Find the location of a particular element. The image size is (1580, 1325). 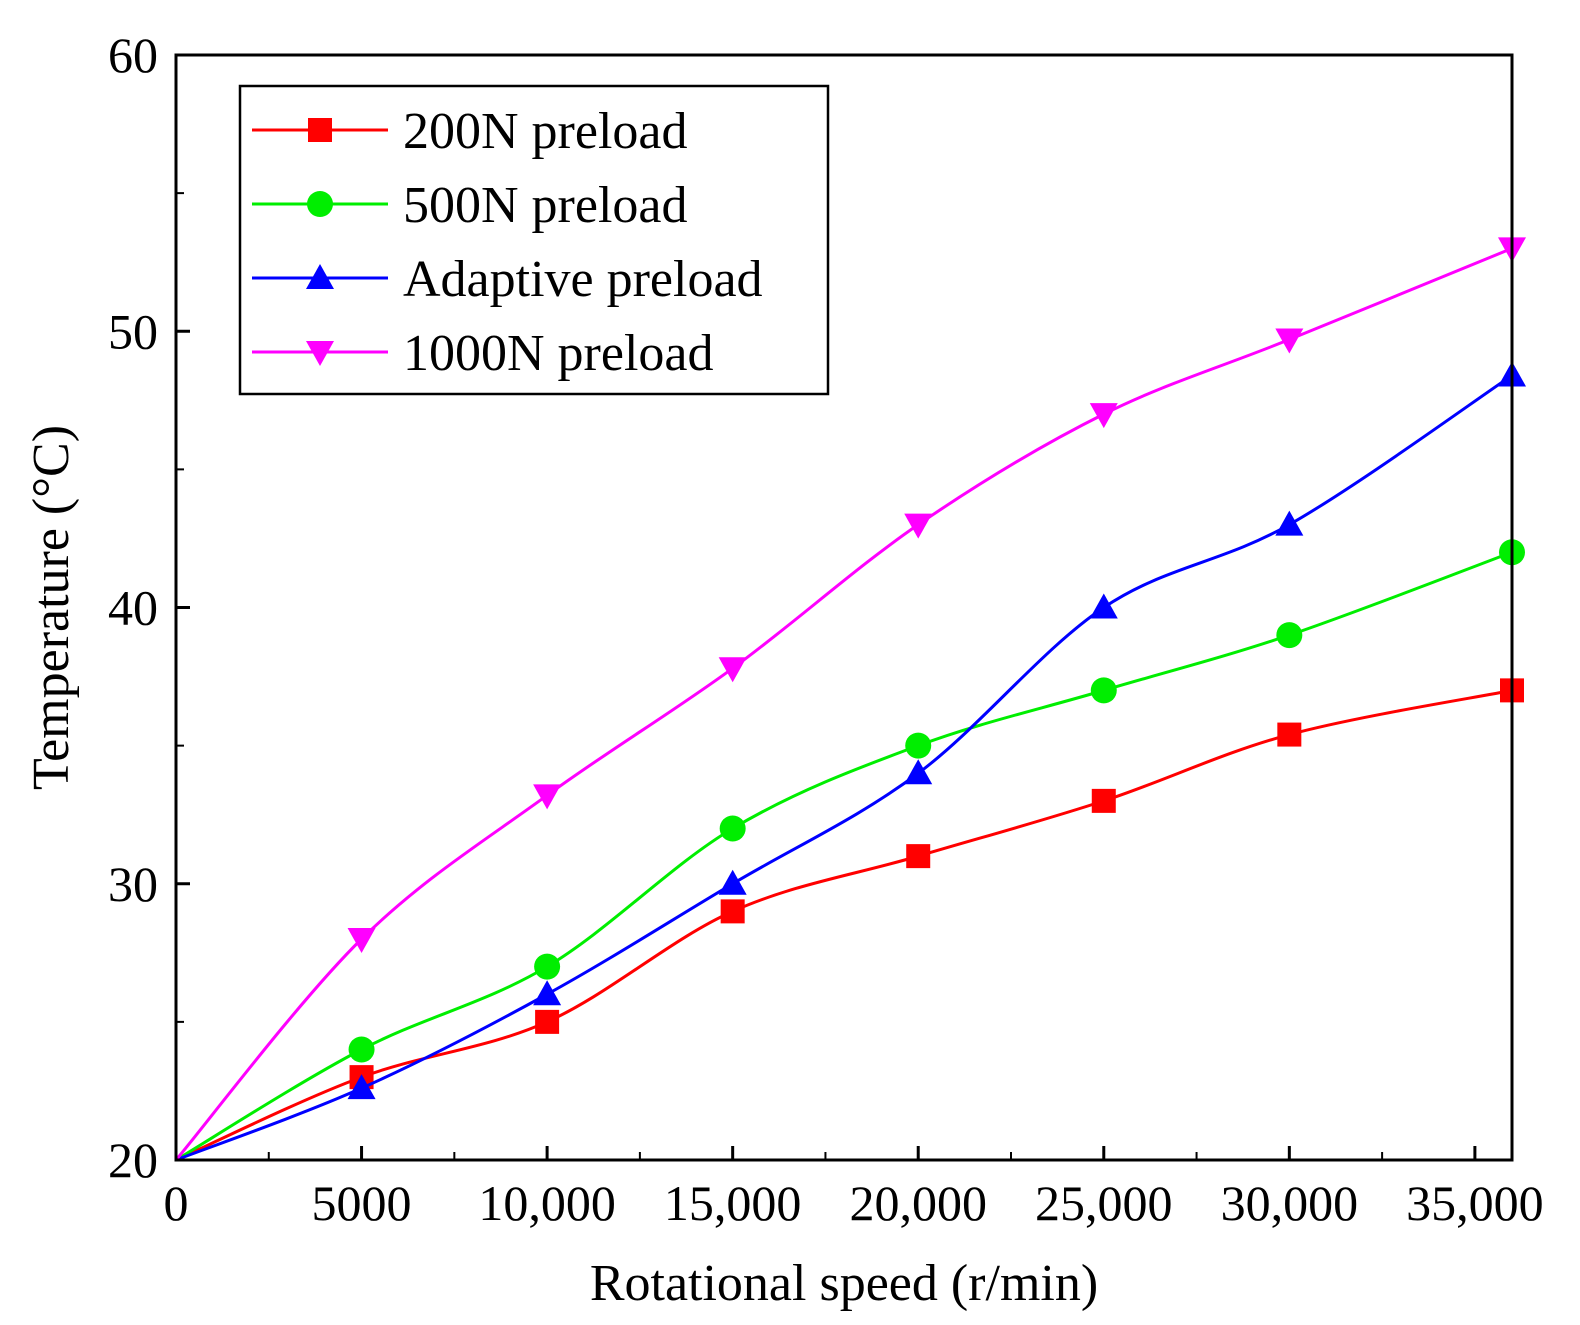

legend-label: 1000N preload is located at coordinates (558, 353).